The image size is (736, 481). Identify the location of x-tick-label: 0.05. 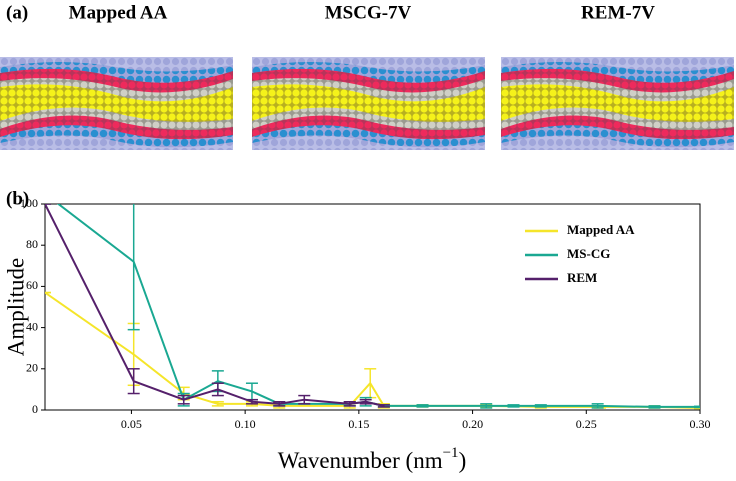
(131, 424).